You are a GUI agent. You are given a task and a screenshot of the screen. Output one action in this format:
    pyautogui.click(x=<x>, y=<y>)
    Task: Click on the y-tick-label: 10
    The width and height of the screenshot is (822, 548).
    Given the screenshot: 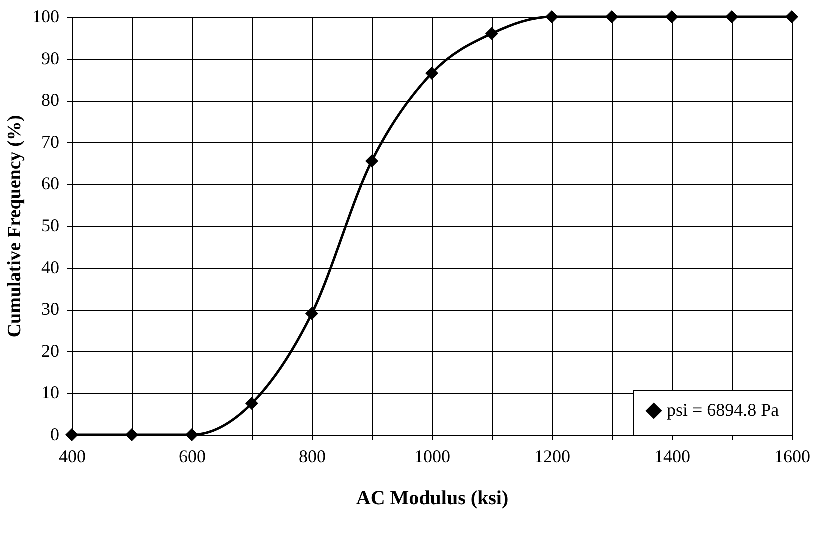 What is the action you would take?
    pyautogui.click(x=51, y=392)
    